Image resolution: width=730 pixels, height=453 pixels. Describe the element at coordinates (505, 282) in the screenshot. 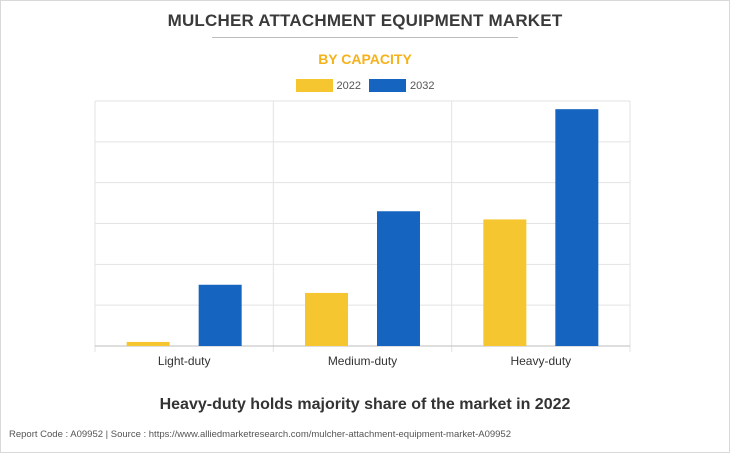

I see `bar-2022-heavy-duty` at that location.